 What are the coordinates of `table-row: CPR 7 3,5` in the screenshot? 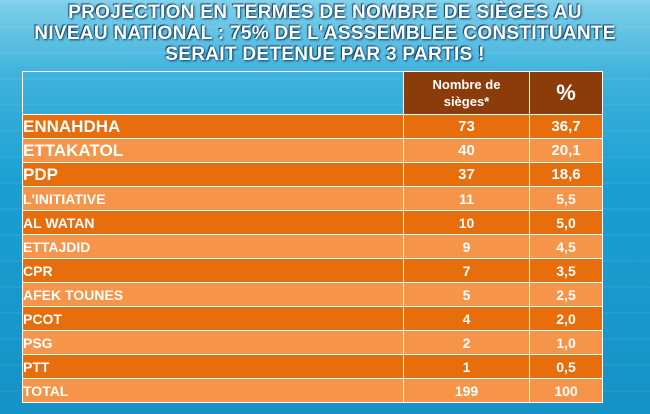 It's located at (312, 270).